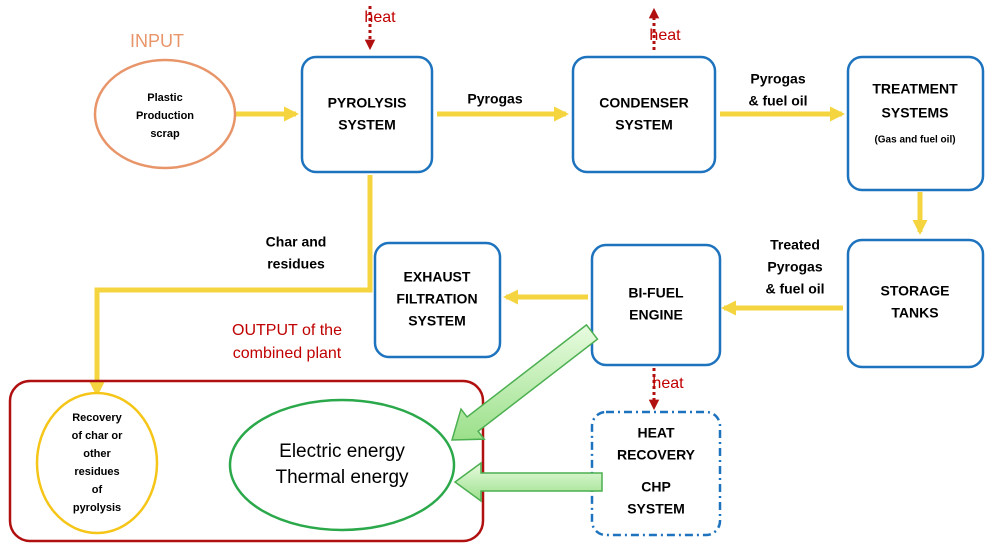 Image resolution: width=989 pixels, height=549 pixels. Describe the element at coordinates (656, 455) in the screenshot. I see `node-label: RECOVERY` at that location.